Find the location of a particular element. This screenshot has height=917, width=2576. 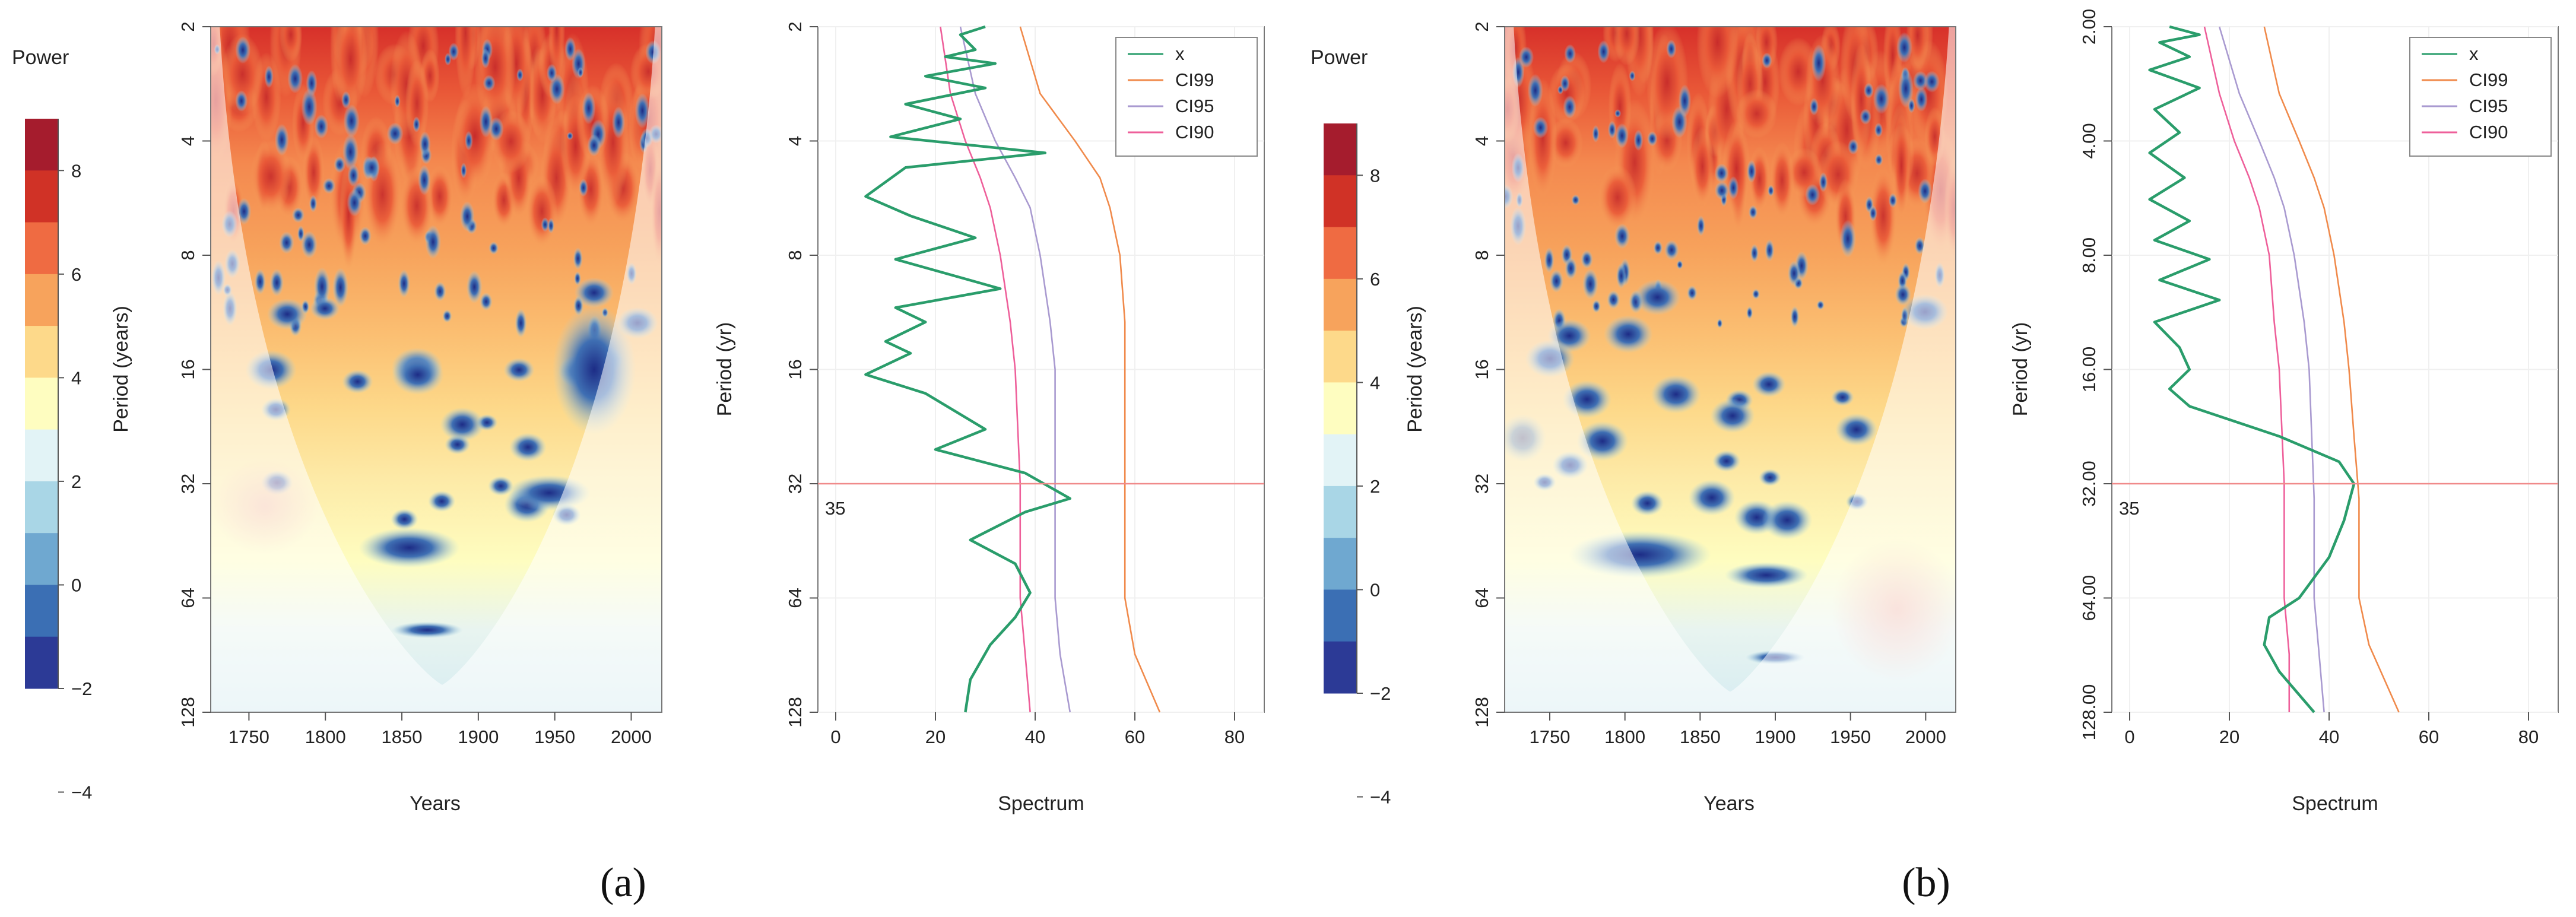

colorbar-tick-label: −2 is located at coordinates (1380, 694).